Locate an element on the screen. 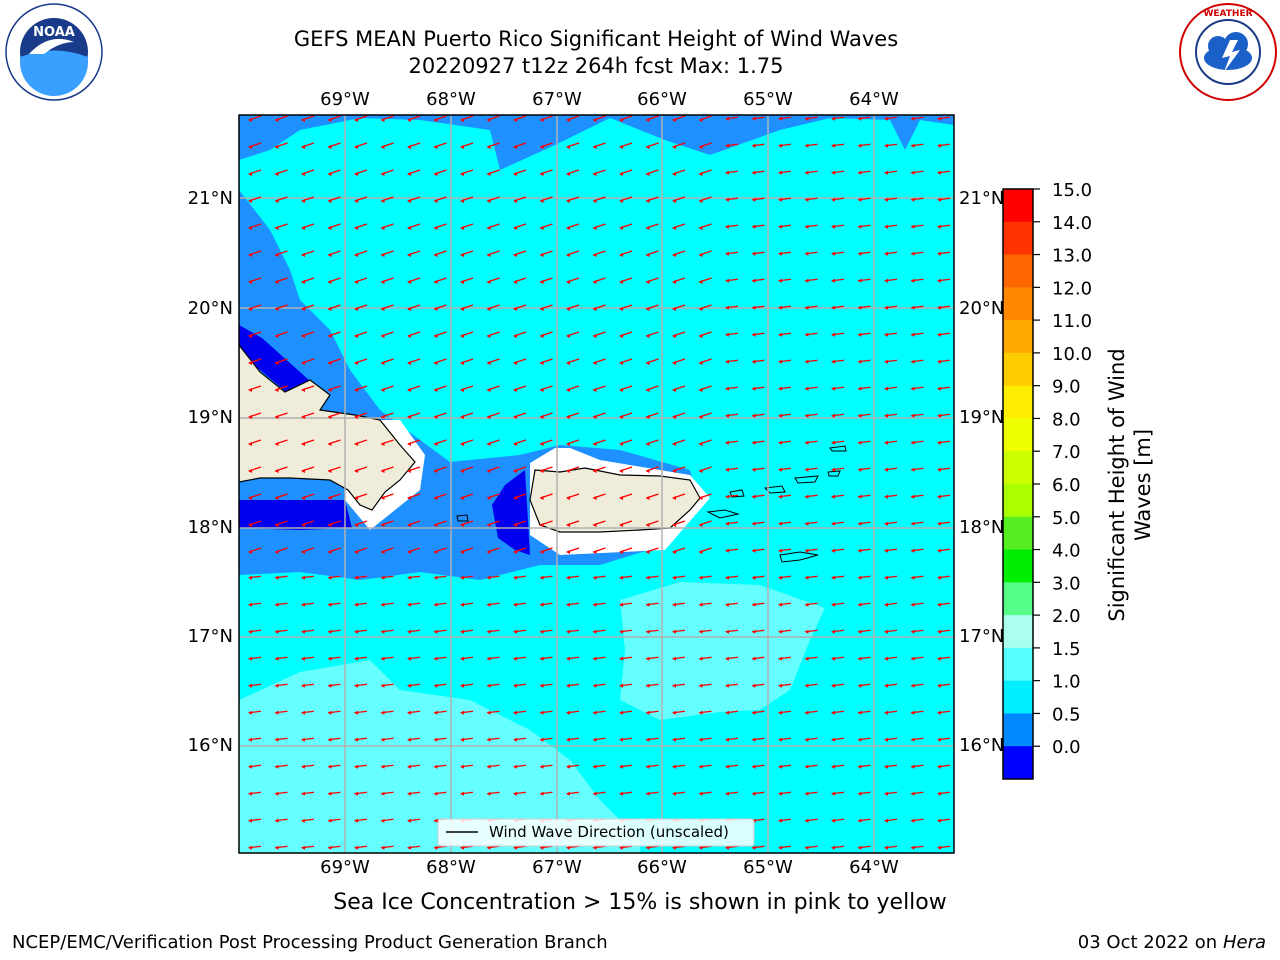  legend-label: Wind Wave Direction (unscaled) is located at coordinates (609, 832).